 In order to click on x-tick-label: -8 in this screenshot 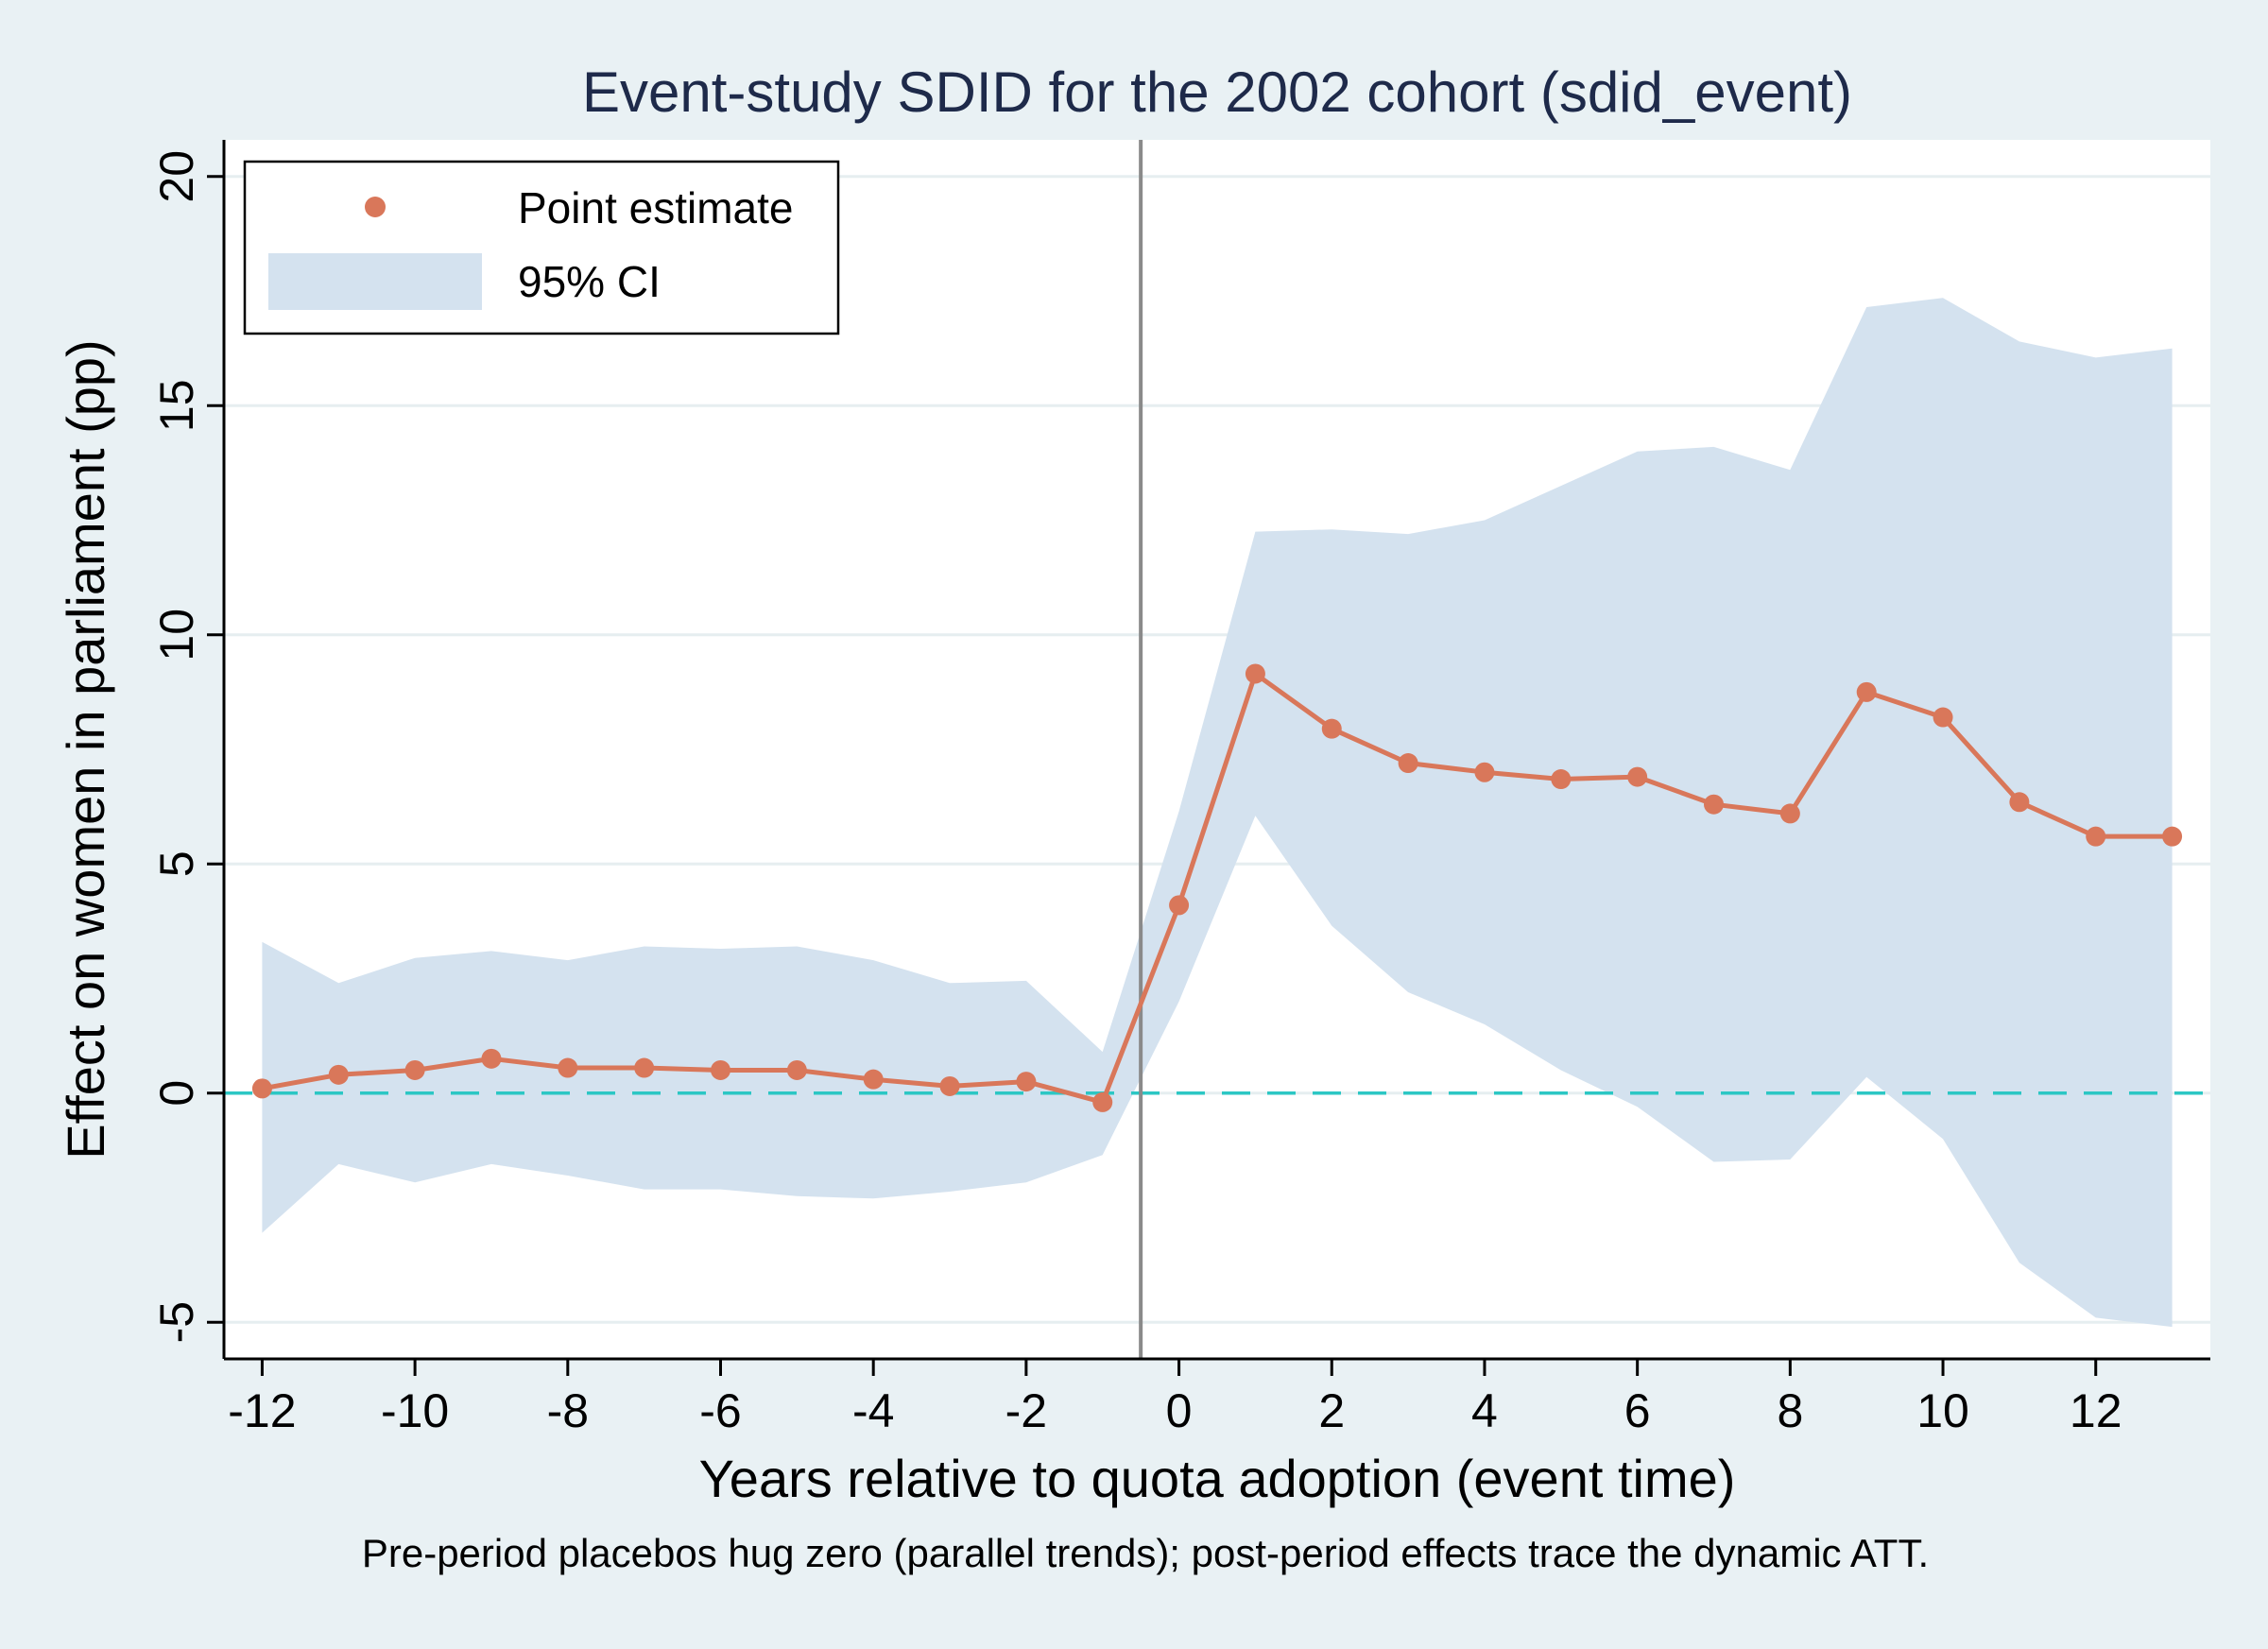, I will do `click(568, 1411)`.